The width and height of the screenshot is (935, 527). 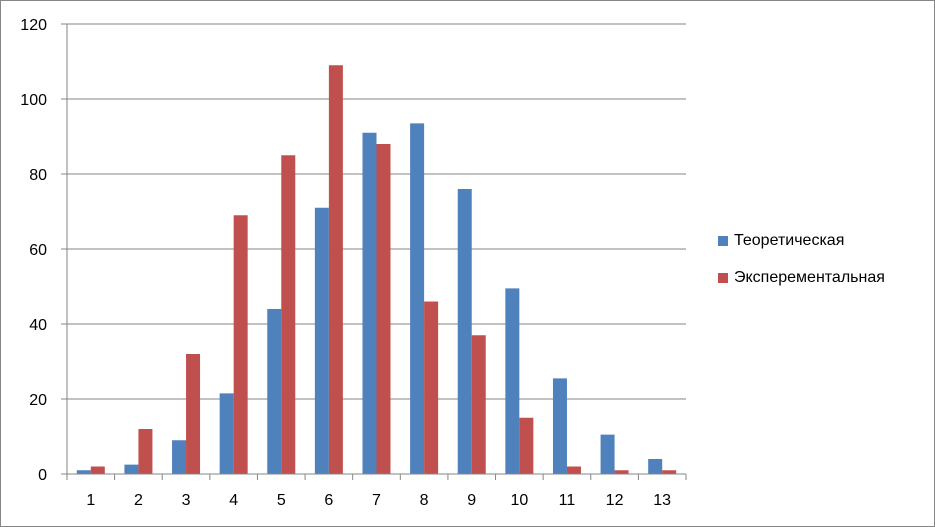 What do you see at coordinates (328, 500) in the screenshot?
I see `x-tick-label: 6` at bounding box center [328, 500].